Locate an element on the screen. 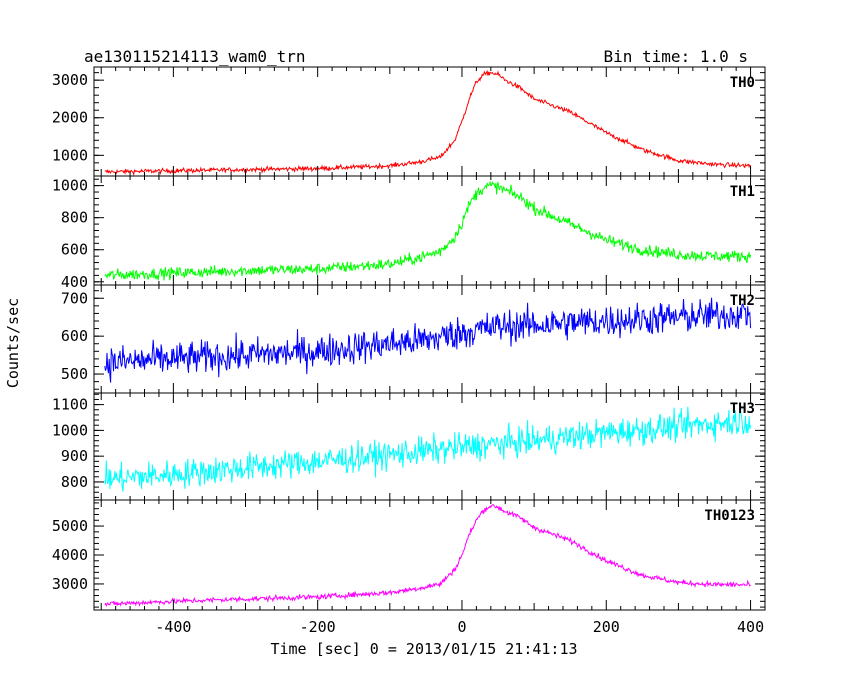 This screenshot has width=850, height=680. series-line-th2 is located at coordinates (428, 340).